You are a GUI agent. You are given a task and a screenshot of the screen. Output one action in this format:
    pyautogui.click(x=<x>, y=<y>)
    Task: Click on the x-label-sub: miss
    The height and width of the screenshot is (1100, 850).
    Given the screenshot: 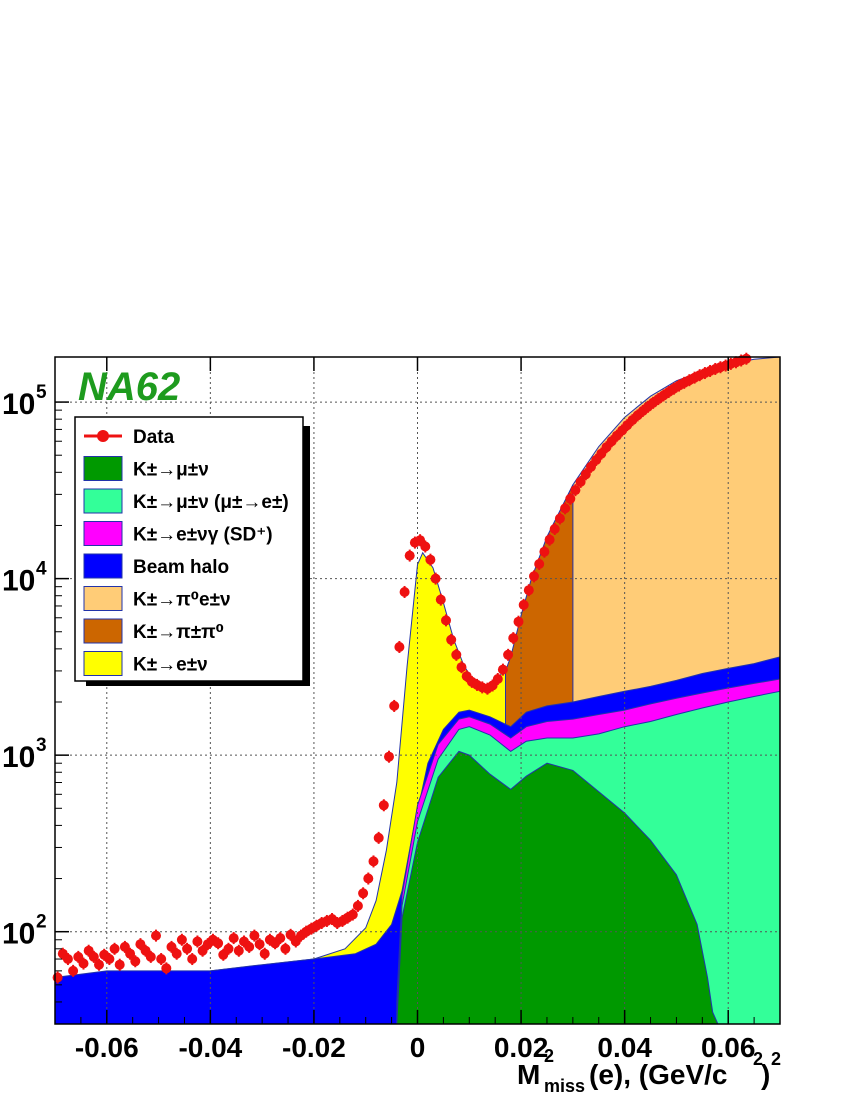 What is the action you would take?
    pyautogui.click(x=564, y=1086)
    